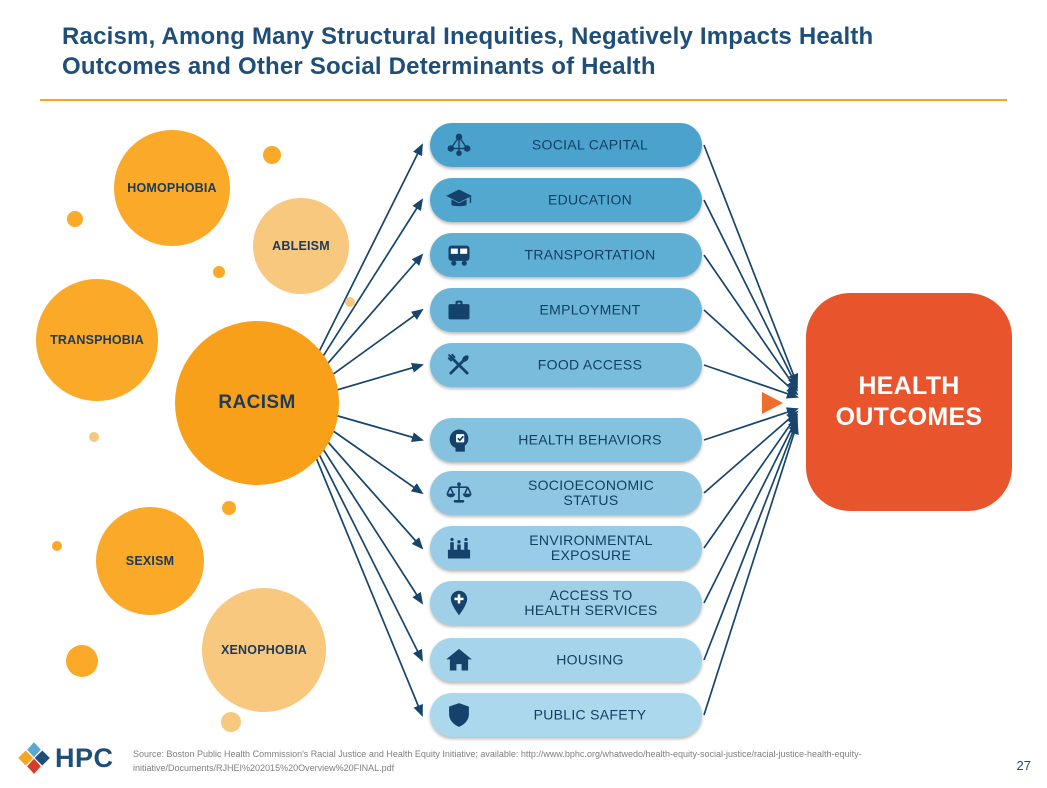 This screenshot has width=1047, height=788. What do you see at coordinates (590, 364) in the screenshot?
I see `determinant-label: FOOD ACCESS` at bounding box center [590, 364].